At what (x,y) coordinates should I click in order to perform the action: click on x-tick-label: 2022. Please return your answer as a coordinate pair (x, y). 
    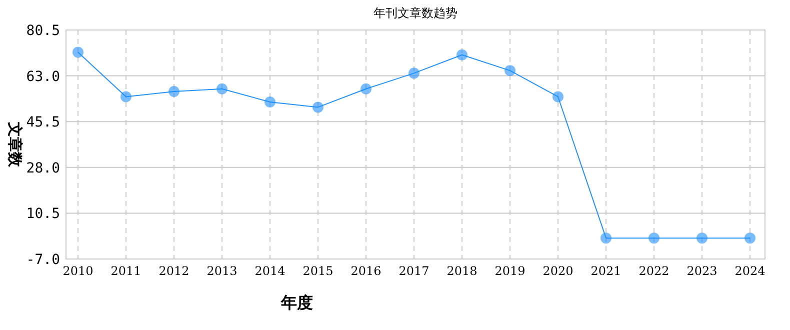
    Looking at the image, I should click on (654, 271).